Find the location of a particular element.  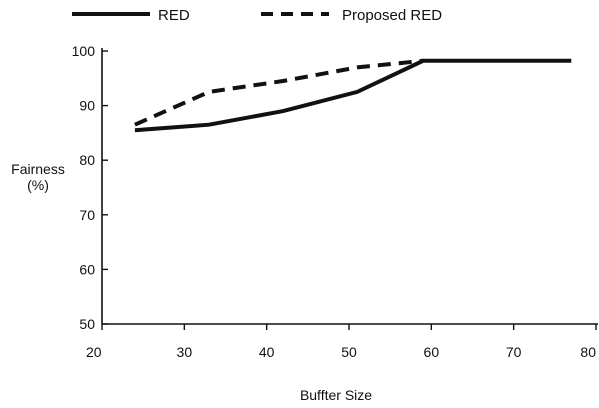

series-line-red is located at coordinates (353, 95).